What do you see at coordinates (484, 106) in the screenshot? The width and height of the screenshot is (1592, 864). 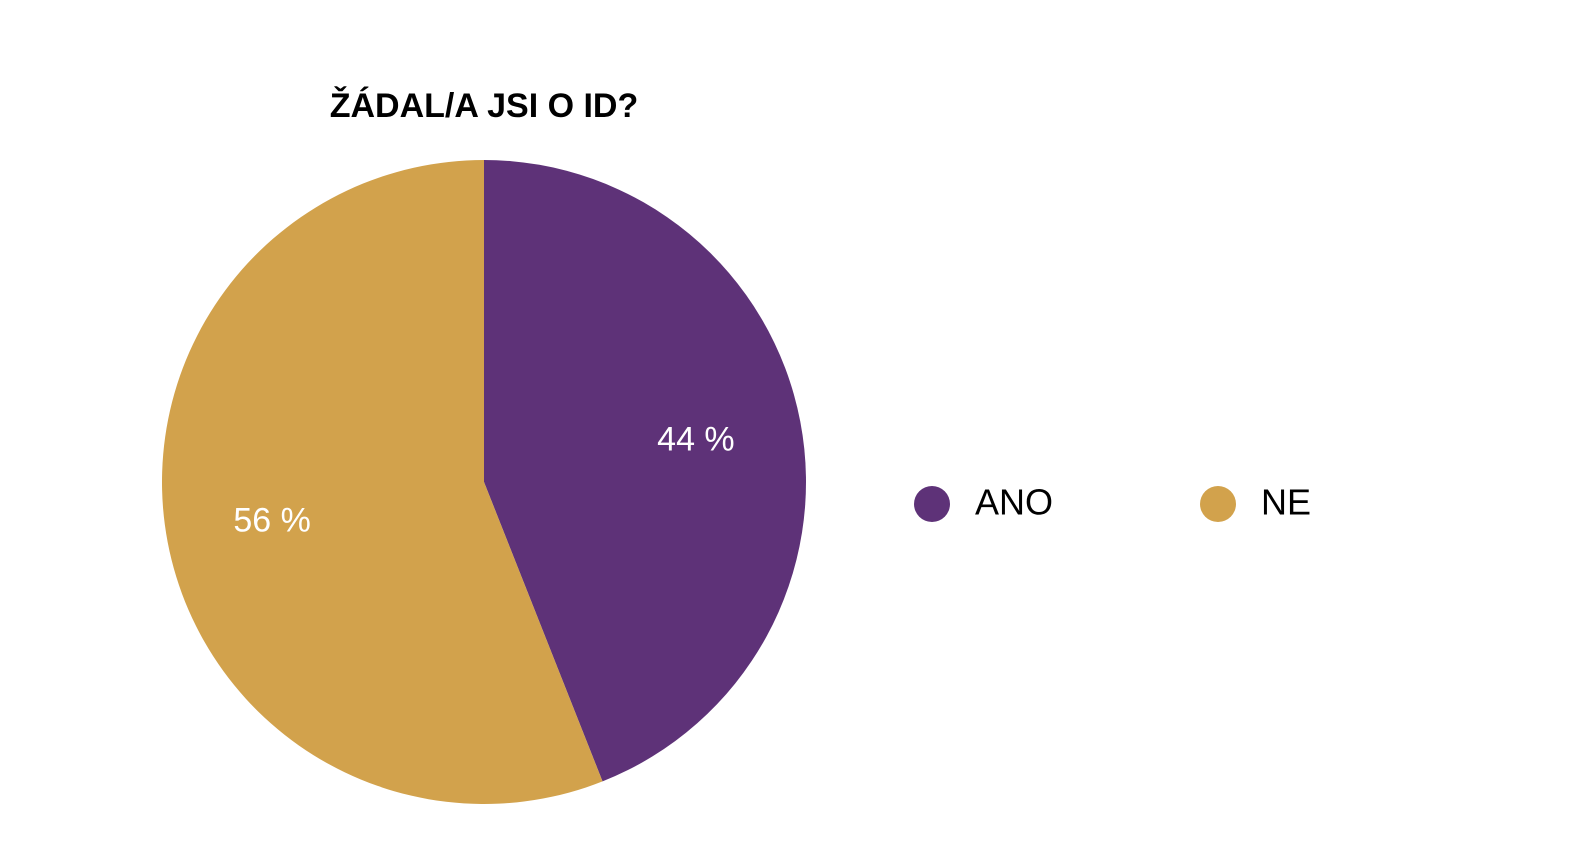 I see `chart-title: ŽÁDAL/A JSI O ID?` at bounding box center [484, 106].